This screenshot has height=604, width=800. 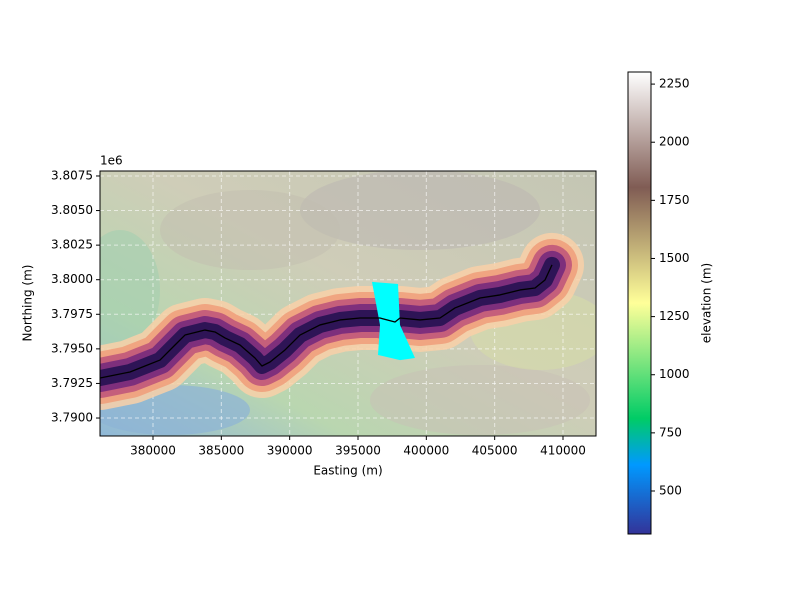 What do you see at coordinates (347, 471) in the screenshot?
I see `x-label: Easting (m)` at bounding box center [347, 471].